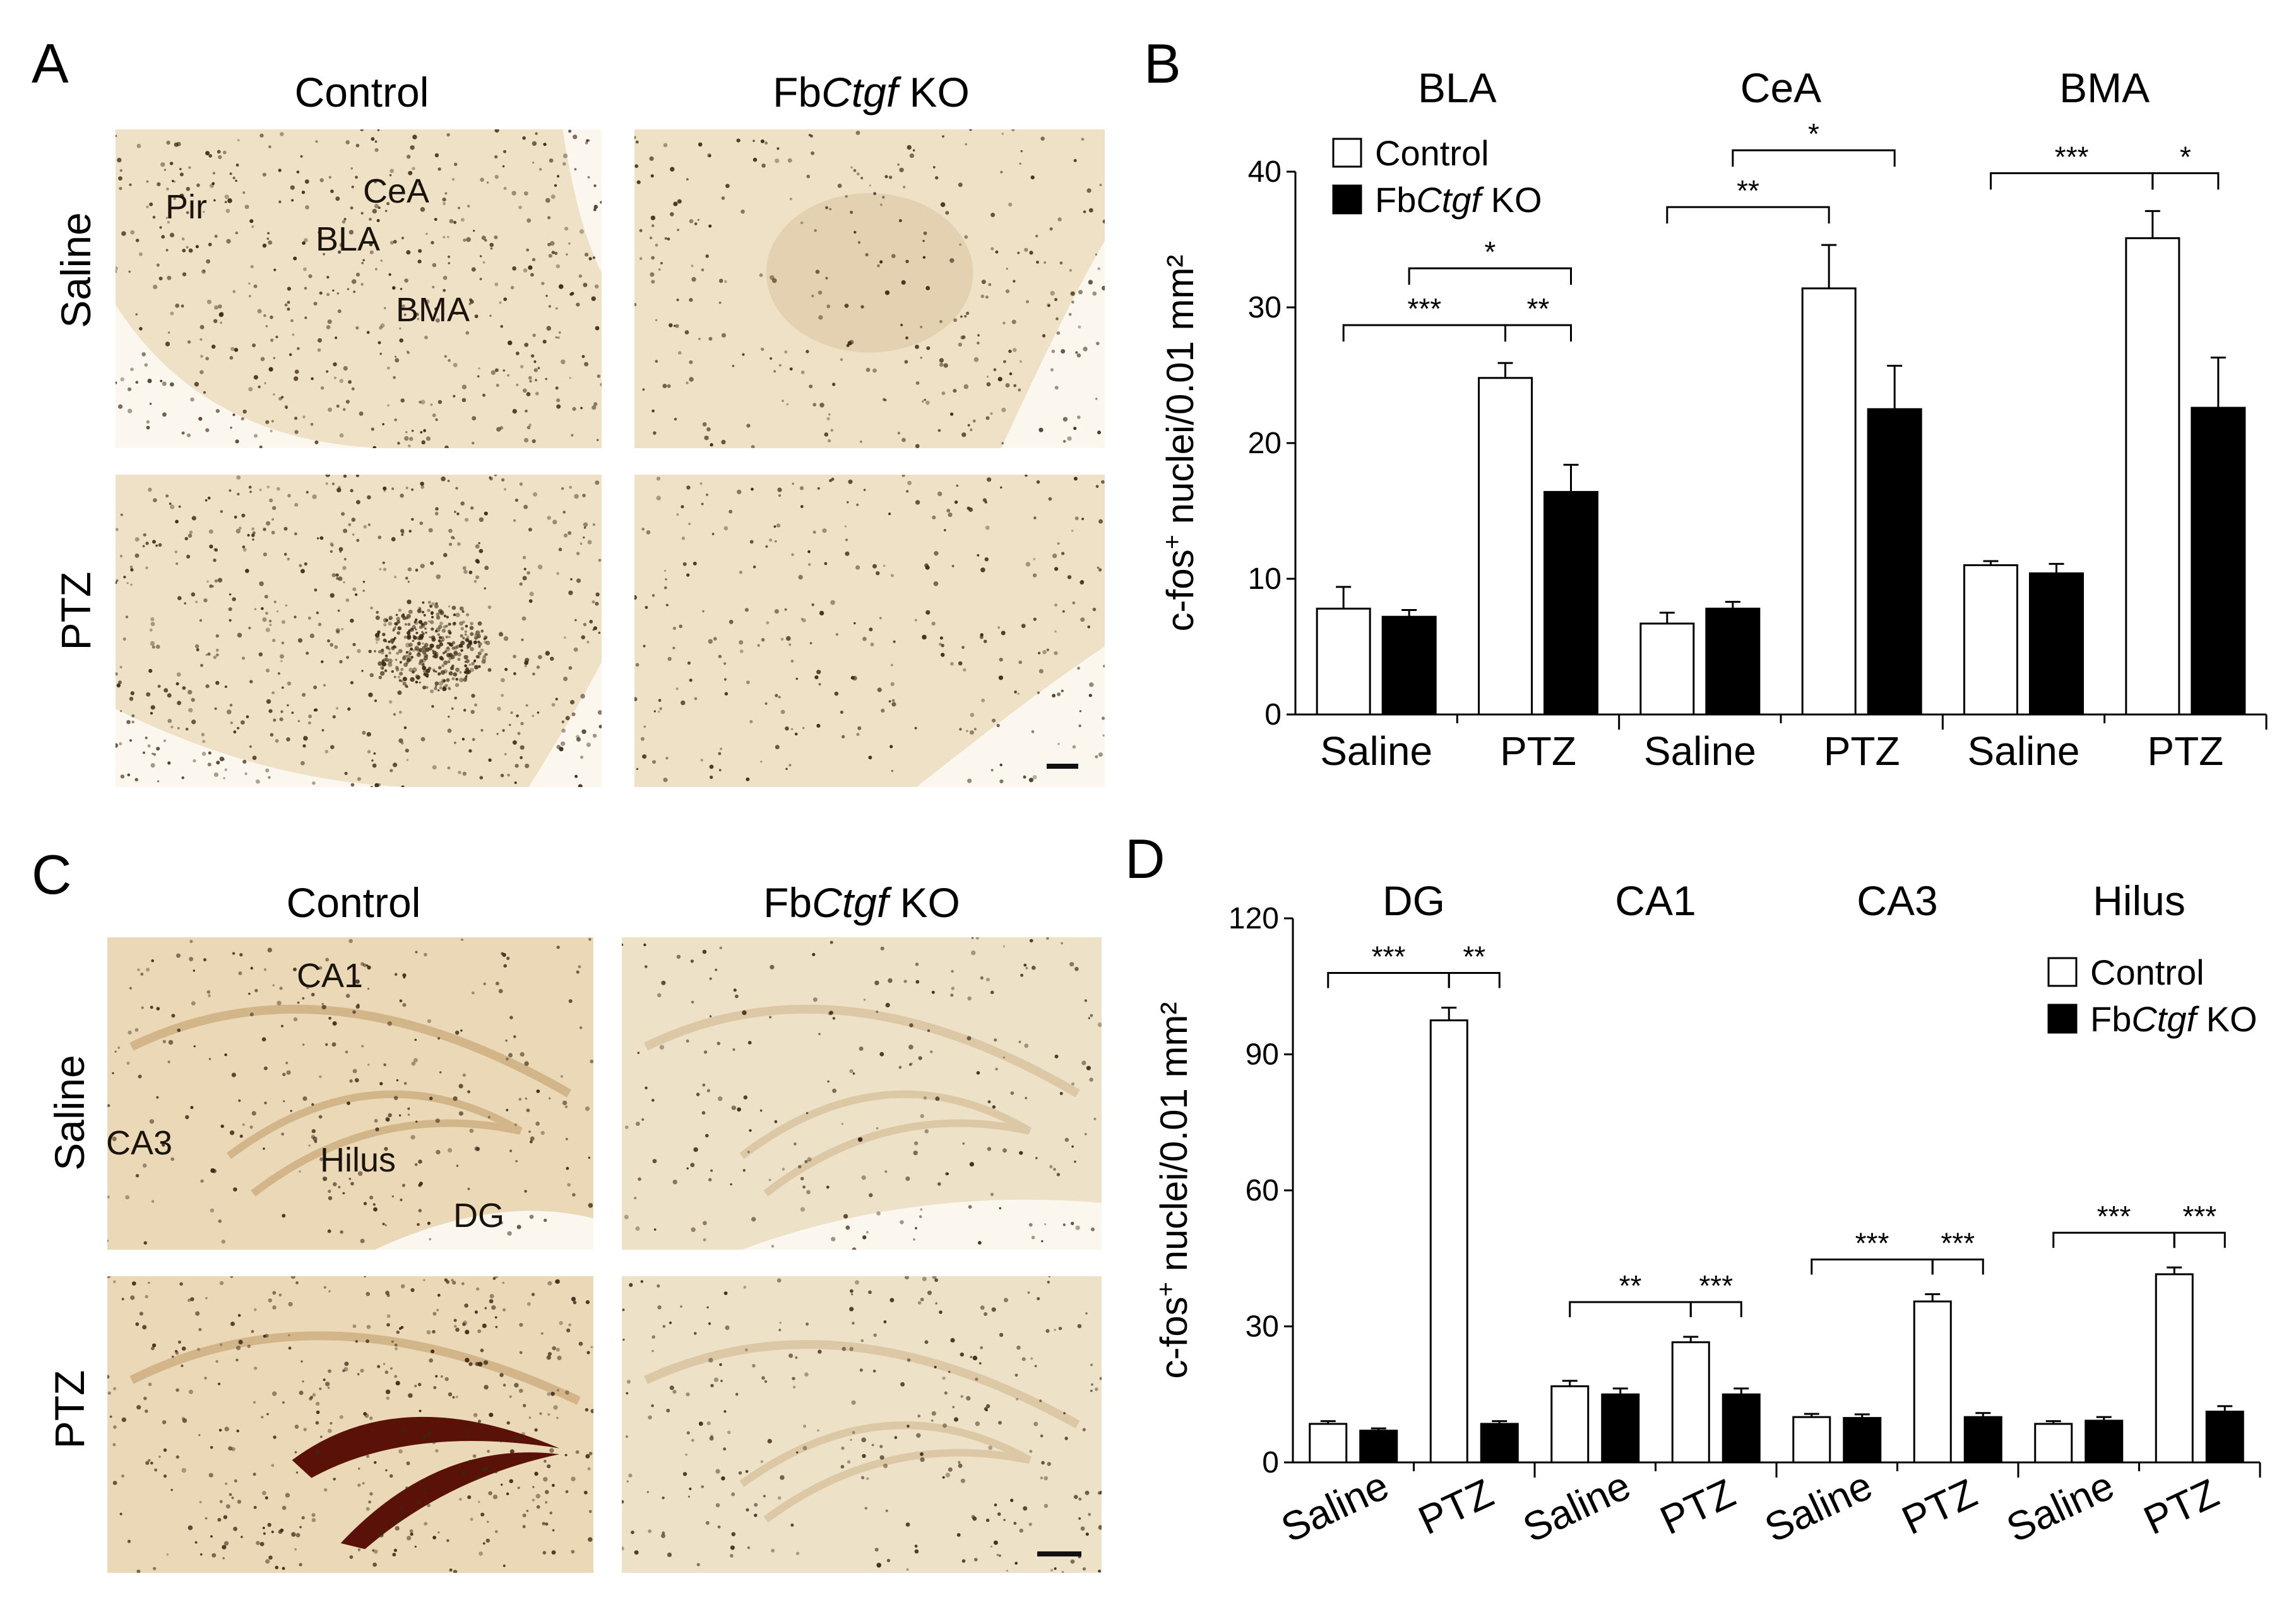 This screenshot has height=1600, width=2296. What do you see at coordinates (1781, 87) in the screenshot?
I see `chart-b-group-title: CeA` at bounding box center [1781, 87].